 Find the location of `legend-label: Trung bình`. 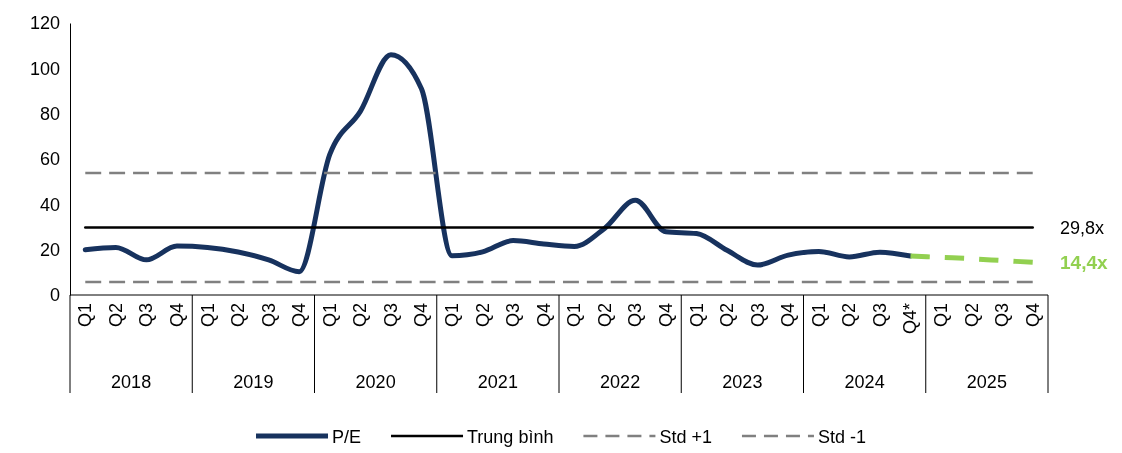

legend-label: Trung bình is located at coordinates (510, 437).